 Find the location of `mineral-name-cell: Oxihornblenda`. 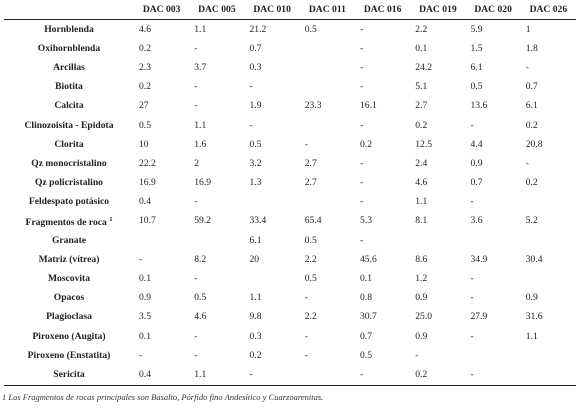

mineral-name-cell: Oxihornblenda is located at coordinates (69, 48).